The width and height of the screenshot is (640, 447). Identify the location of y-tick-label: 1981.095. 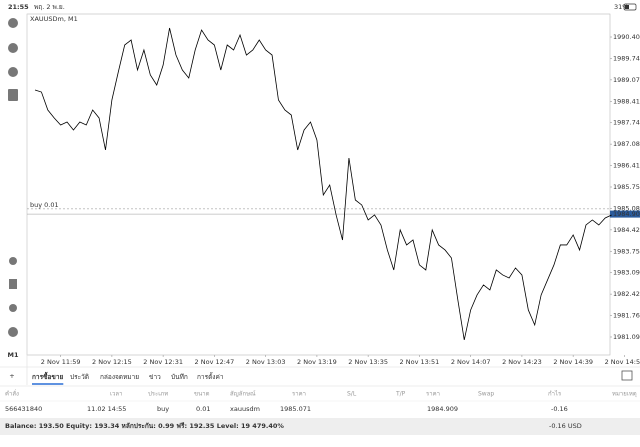
(626, 337).